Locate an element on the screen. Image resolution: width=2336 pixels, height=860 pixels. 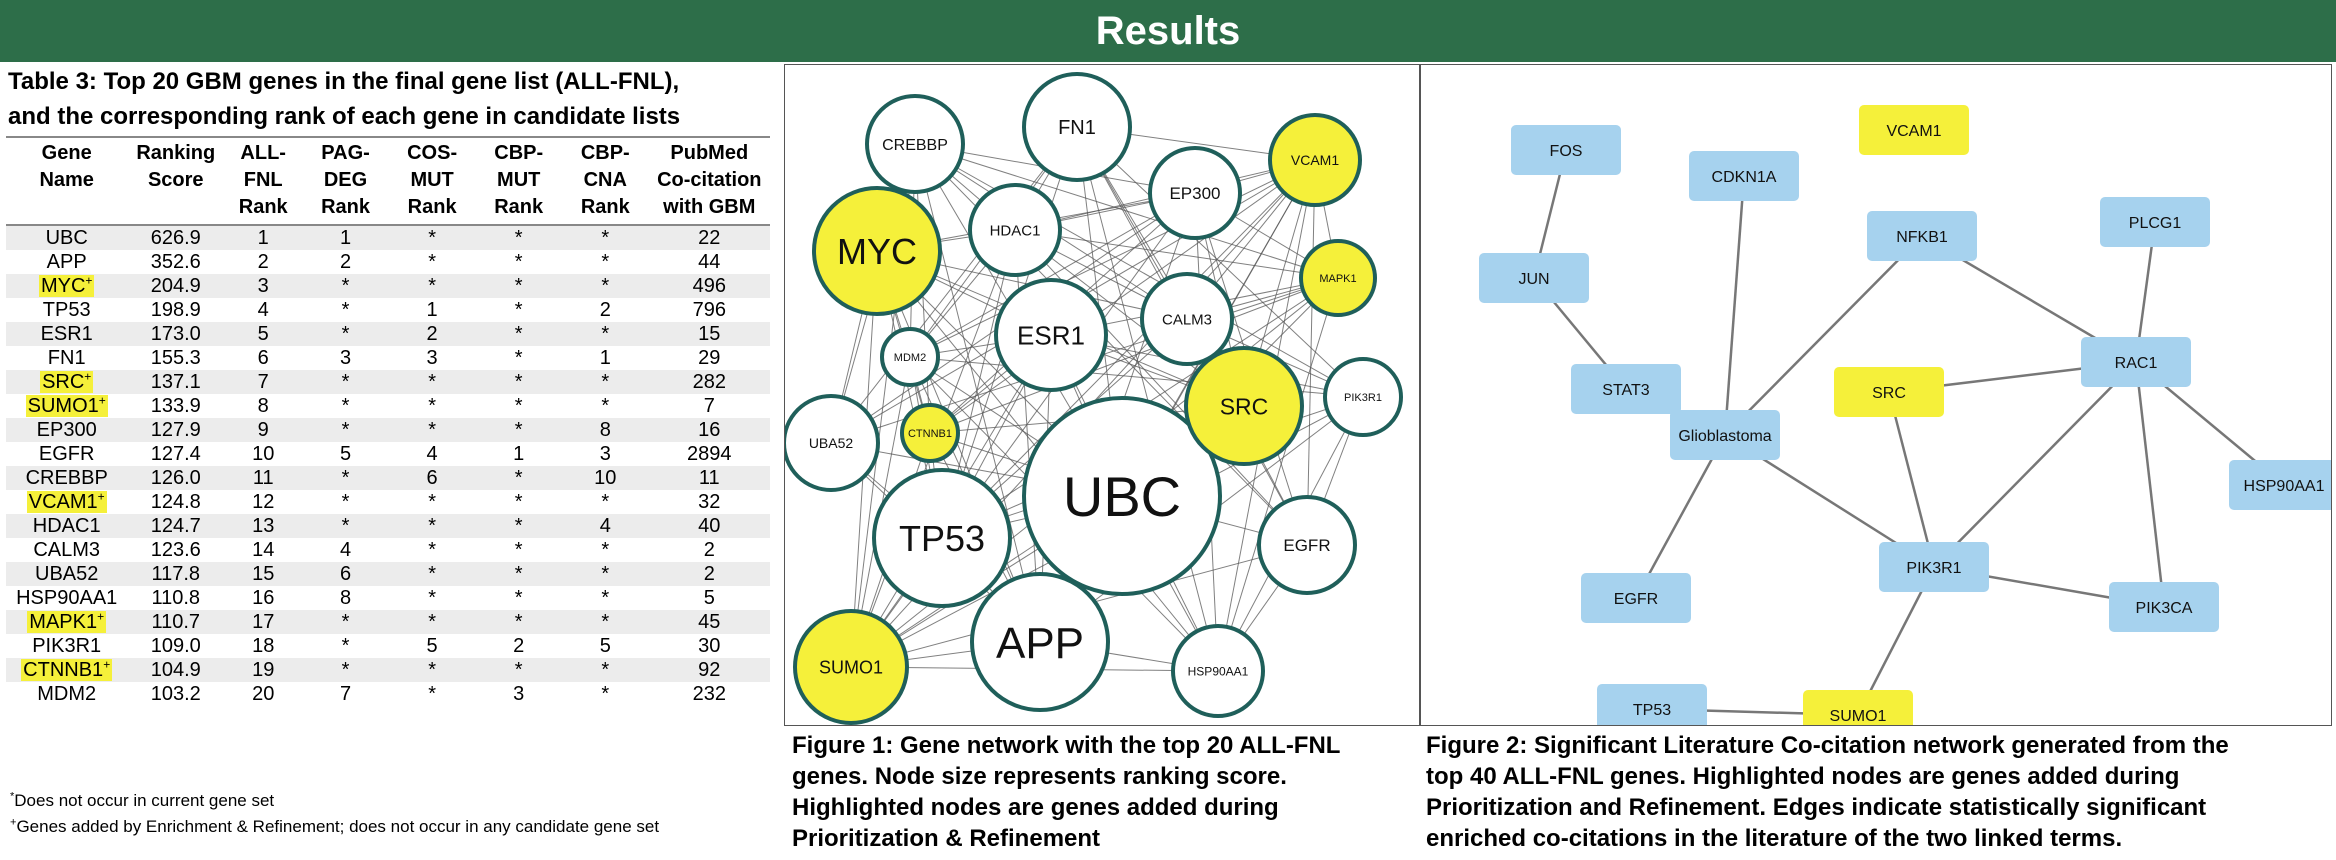
column-header: COS- MUT Rank is located at coordinates (432, 181).